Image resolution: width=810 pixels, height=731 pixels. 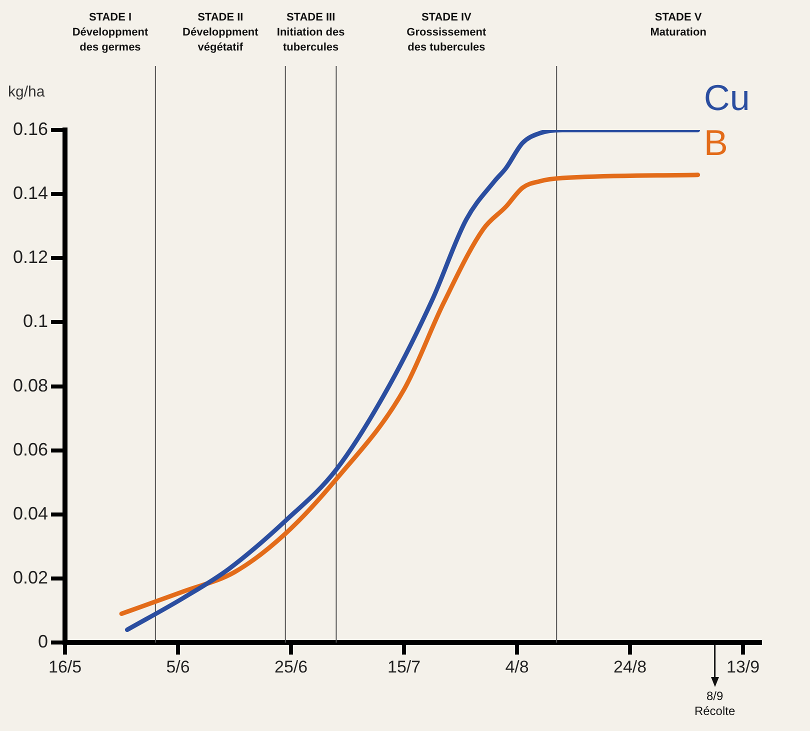 What do you see at coordinates (30, 449) in the screenshot?
I see `y-tick-label: 0.06` at bounding box center [30, 449].